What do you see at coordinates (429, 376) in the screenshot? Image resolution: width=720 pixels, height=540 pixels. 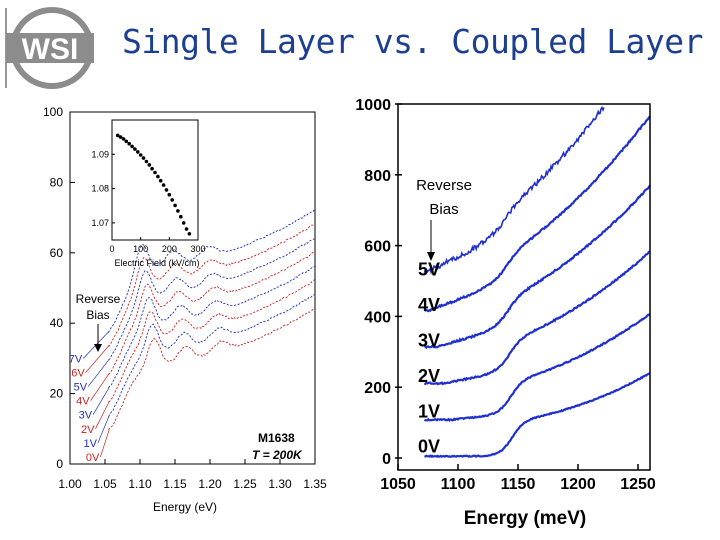 I see `right-series-label: 2V` at bounding box center [429, 376].